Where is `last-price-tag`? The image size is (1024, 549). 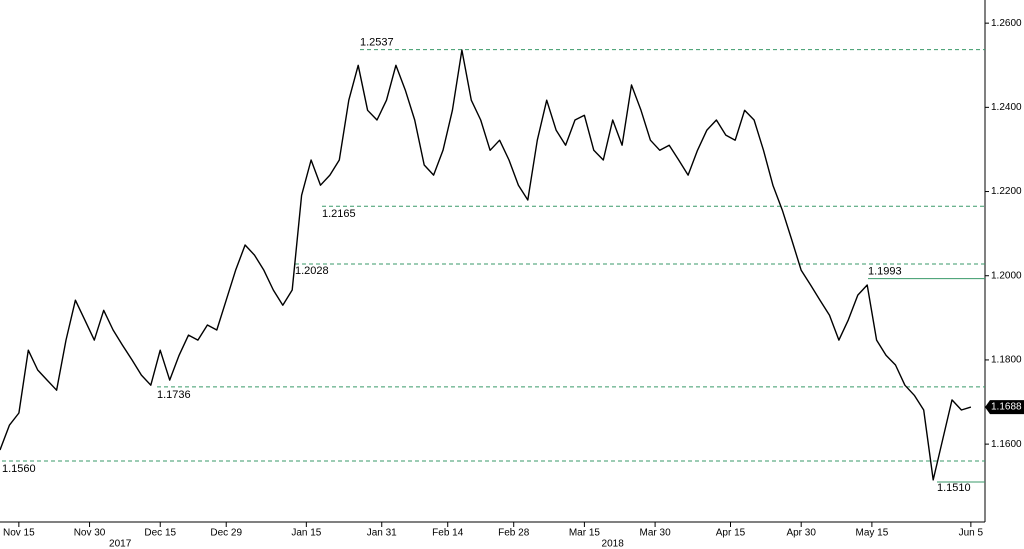
last-price-tag is located at coordinates (1004, 407).